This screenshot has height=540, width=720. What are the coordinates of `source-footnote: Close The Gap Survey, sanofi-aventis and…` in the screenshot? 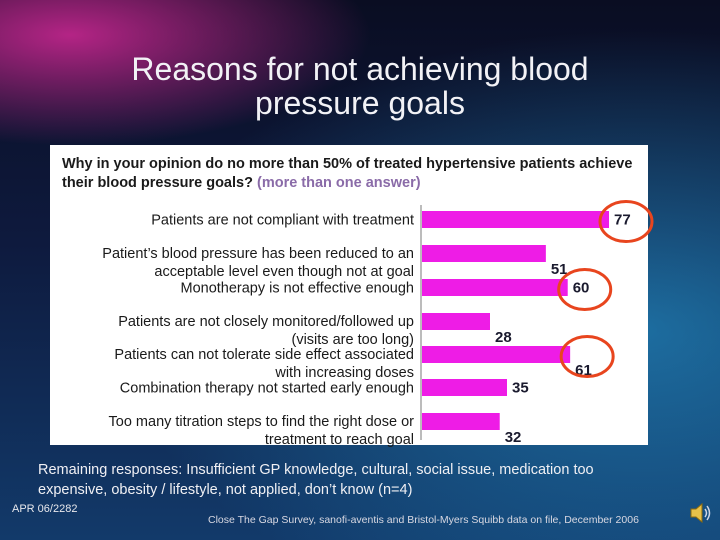 It's located at (423, 520).